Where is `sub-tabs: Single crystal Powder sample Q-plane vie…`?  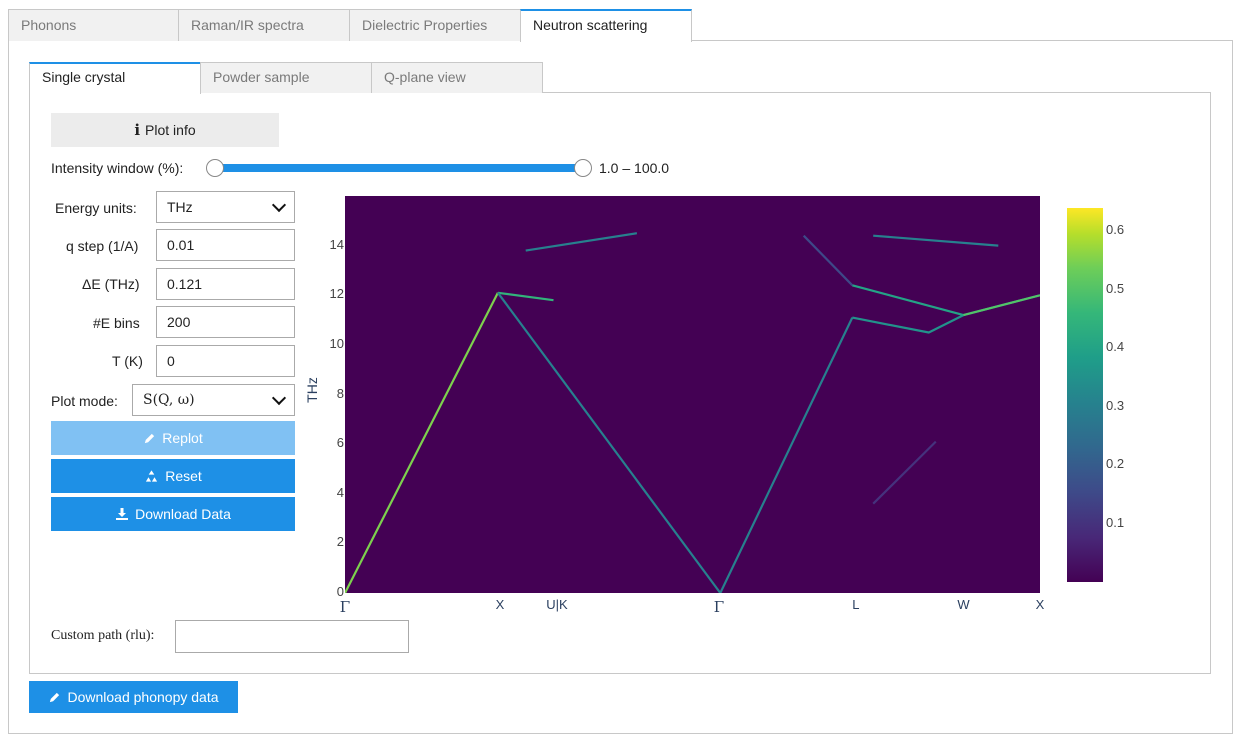 sub-tabs: Single crystal Powder sample Q-plane vie… is located at coordinates (286, 78).